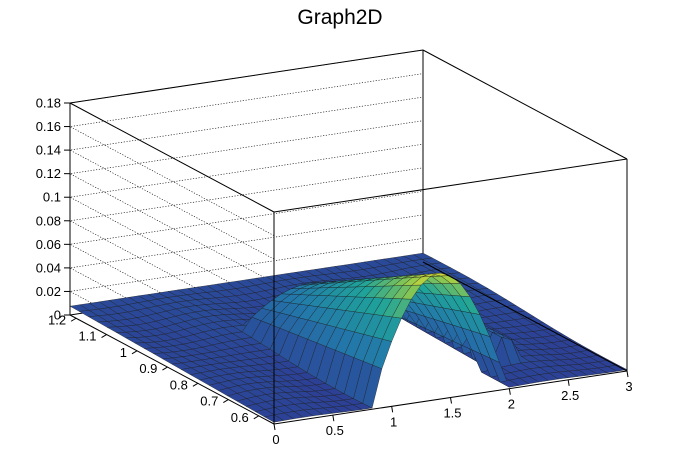  What do you see at coordinates (628, 386) in the screenshot?
I see `x-tick-label: 3` at bounding box center [628, 386].